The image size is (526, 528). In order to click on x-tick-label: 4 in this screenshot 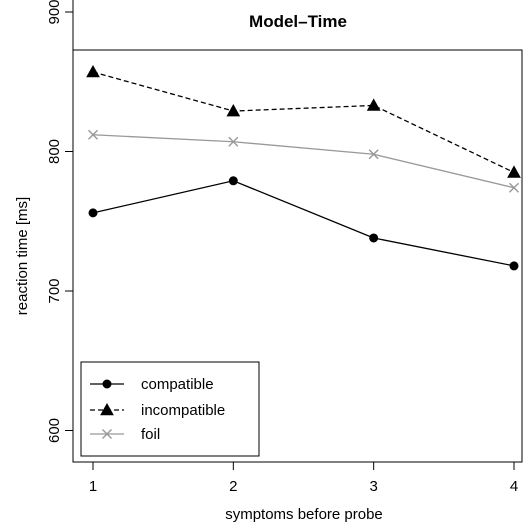, I will do `click(514, 486)`.